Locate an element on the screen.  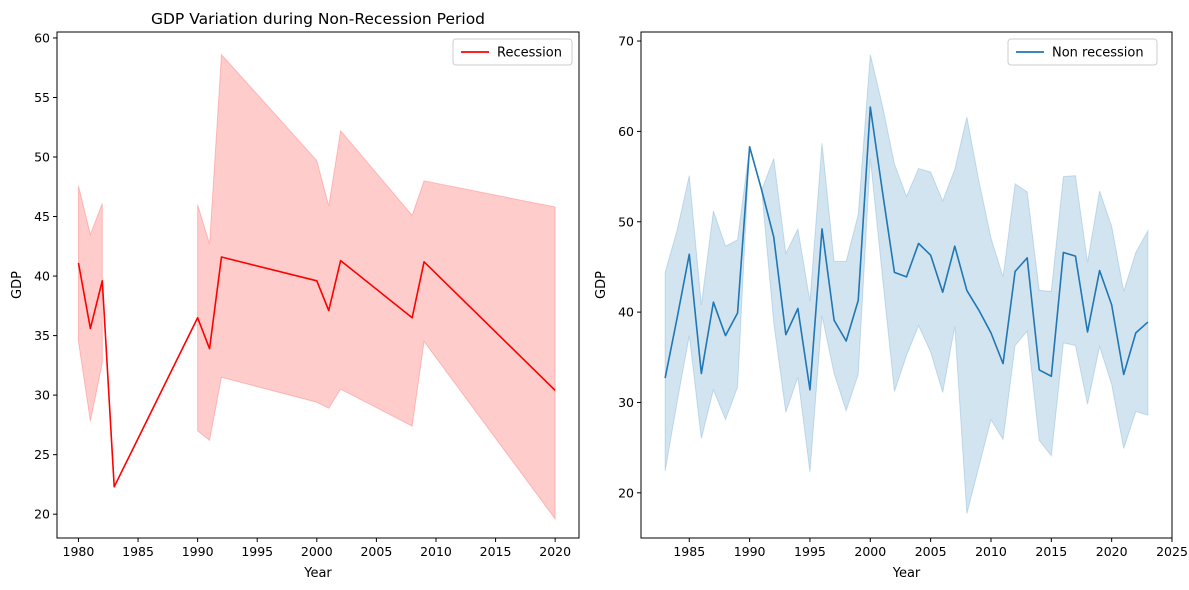
non-recession-x-tick-label: 2000 is located at coordinates (870, 551).